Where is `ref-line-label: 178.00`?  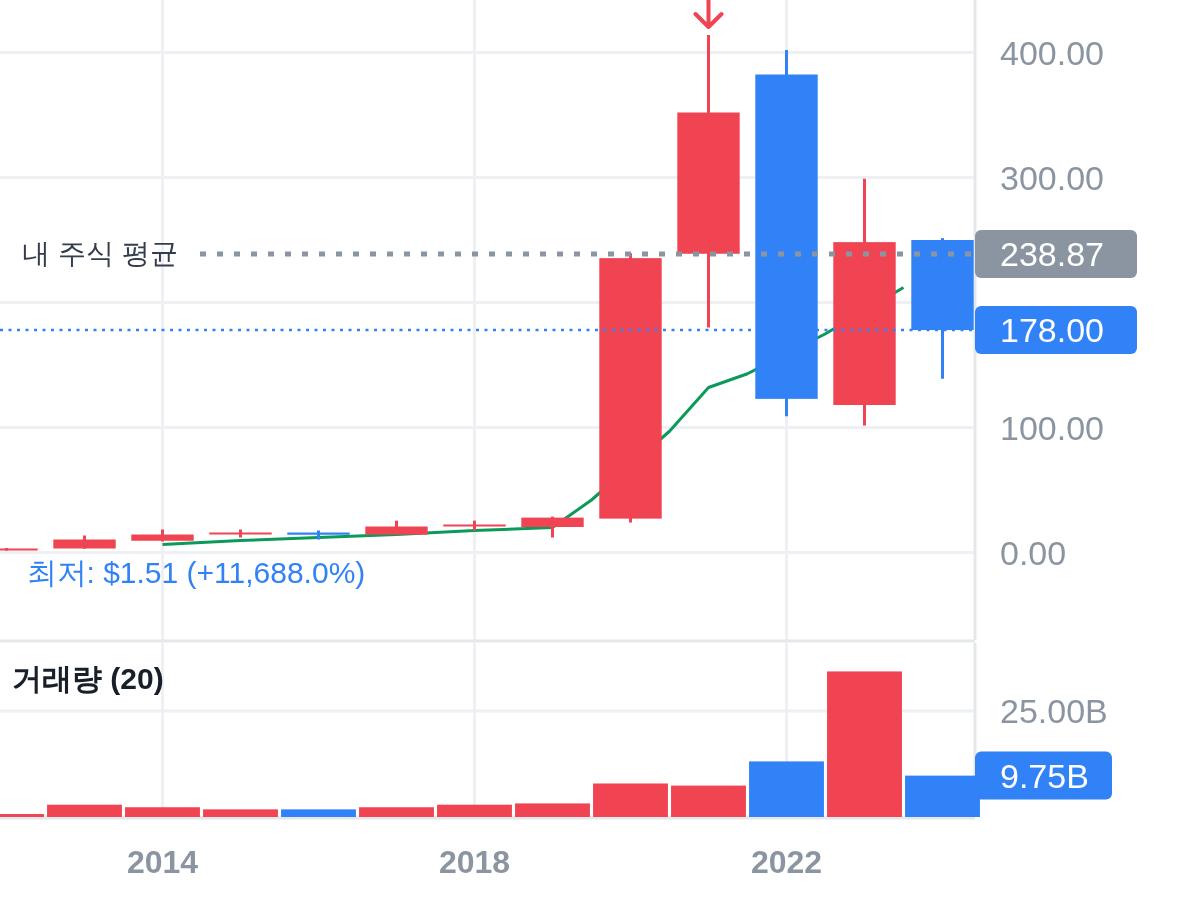
ref-line-label: 178.00 is located at coordinates (1052, 330).